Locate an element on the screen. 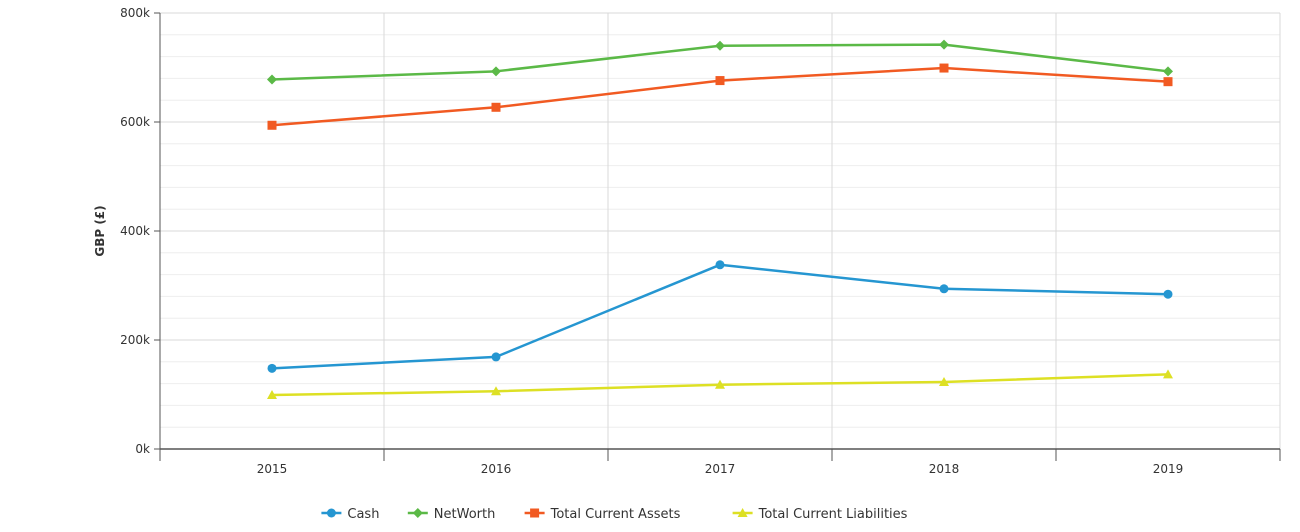 The width and height of the screenshot is (1300, 532). y-tick-label: 200k is located at coordinates (135, 340).